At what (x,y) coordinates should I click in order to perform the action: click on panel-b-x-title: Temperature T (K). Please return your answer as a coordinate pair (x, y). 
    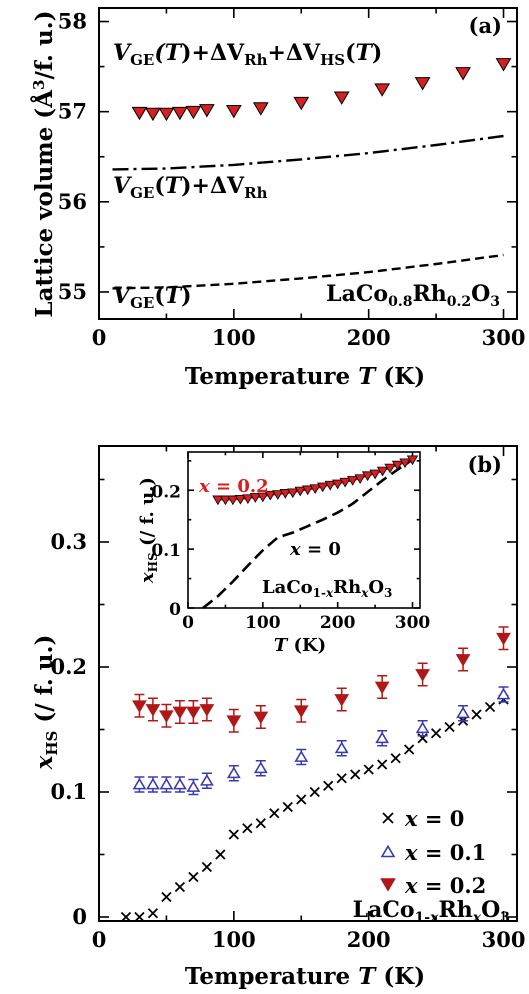
    Looking at the image, I should click on (305, 976).